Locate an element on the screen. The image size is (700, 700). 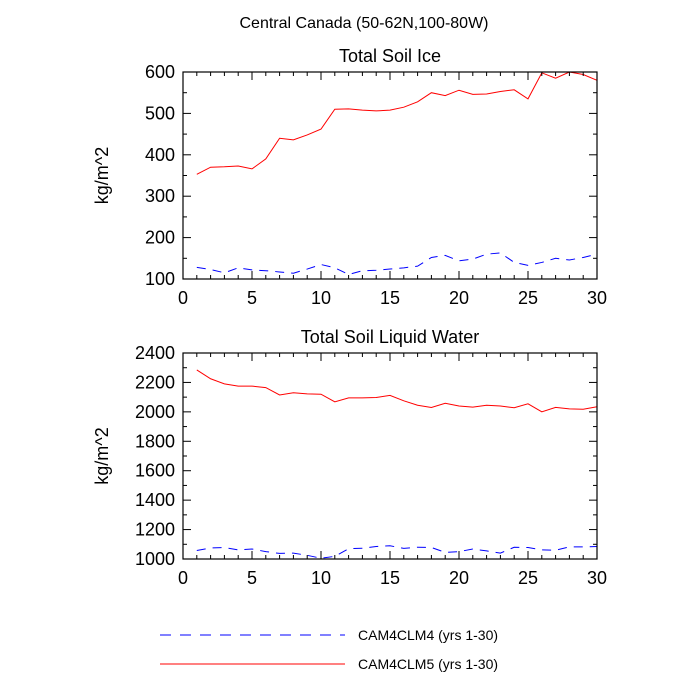
panel-title-soil-liquid-water: Total Soil Liquid Water is located at coordinates (390, 337).